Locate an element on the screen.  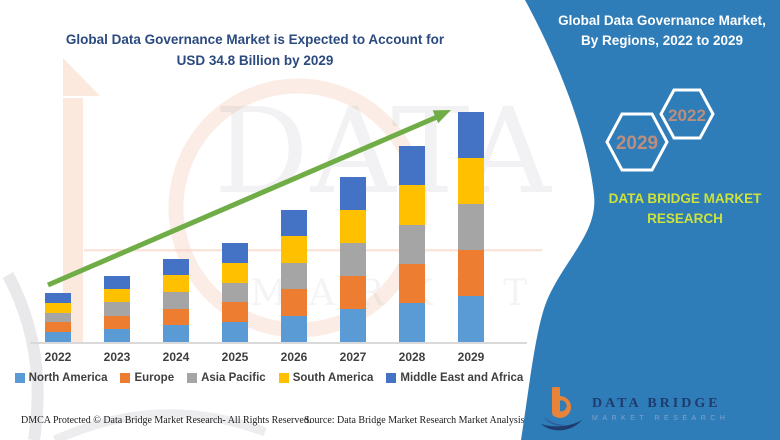
dbmr-logo: DATA BRIDGE MARKET RESEARCH is located at coordinates (638, 409).